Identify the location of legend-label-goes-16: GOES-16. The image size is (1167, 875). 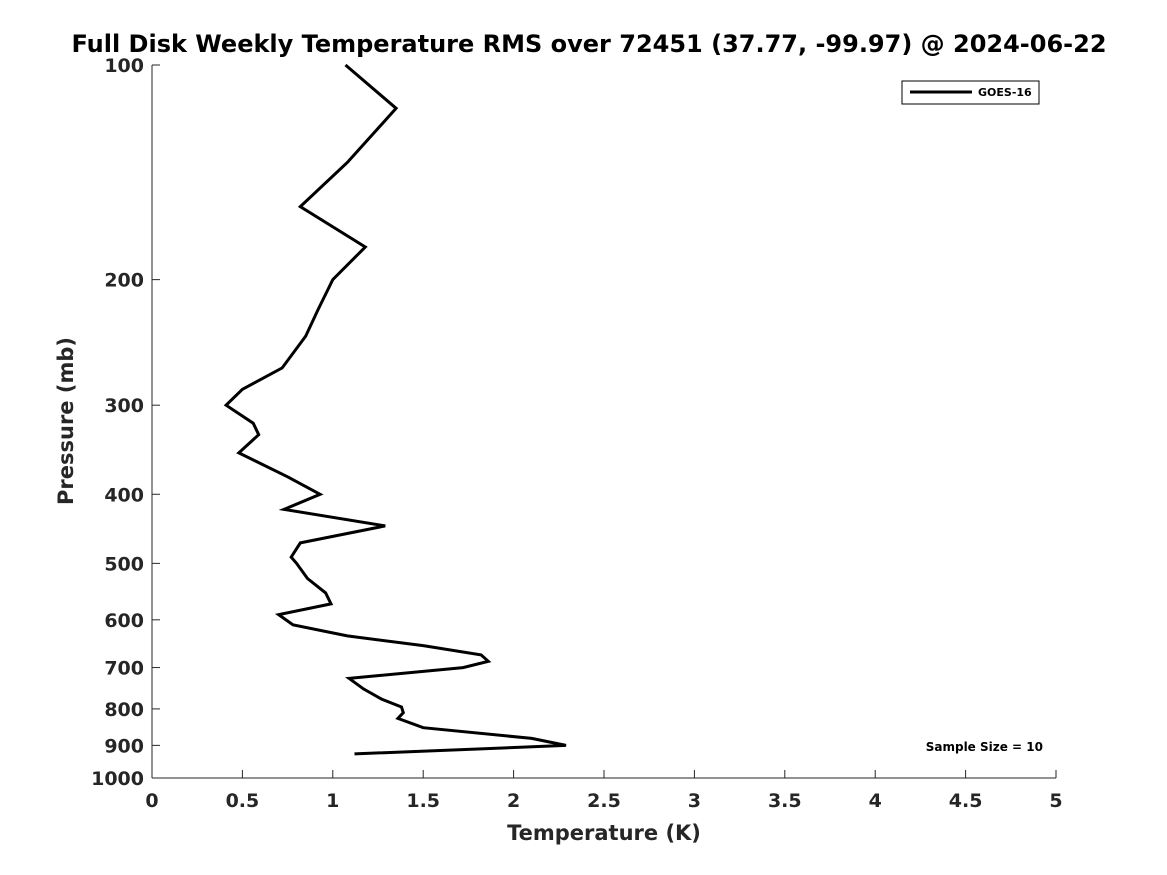
(1005, 92).